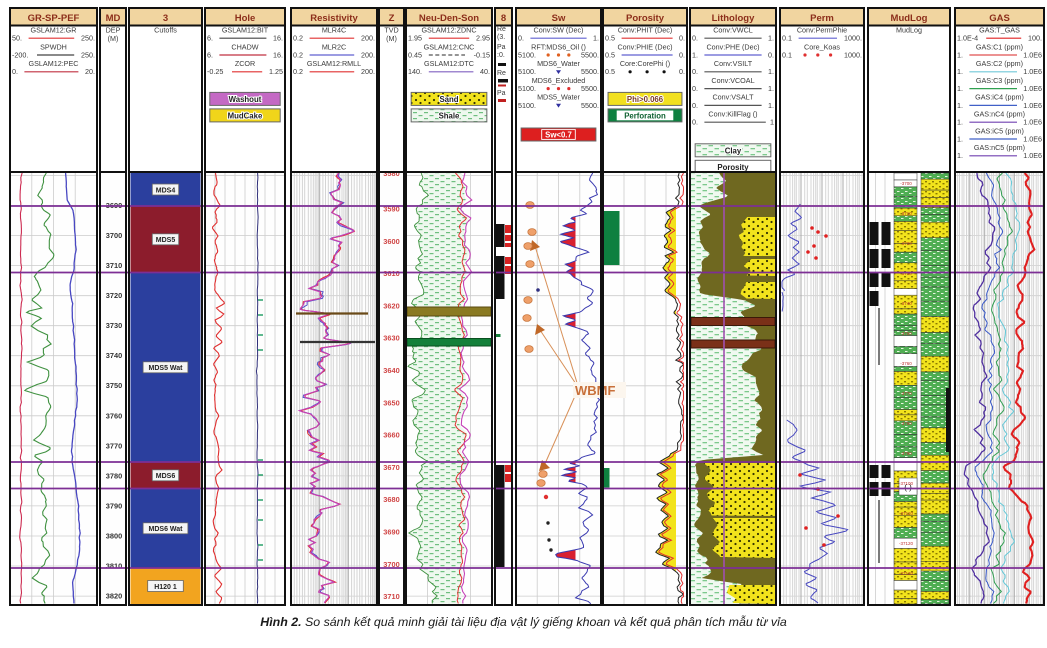 This screenshot has width=1047, height=648. What do you see at coordinates (276, 71) in the screenshot?
I see `svg-text: 1.25` at bounding box center [276, 71].